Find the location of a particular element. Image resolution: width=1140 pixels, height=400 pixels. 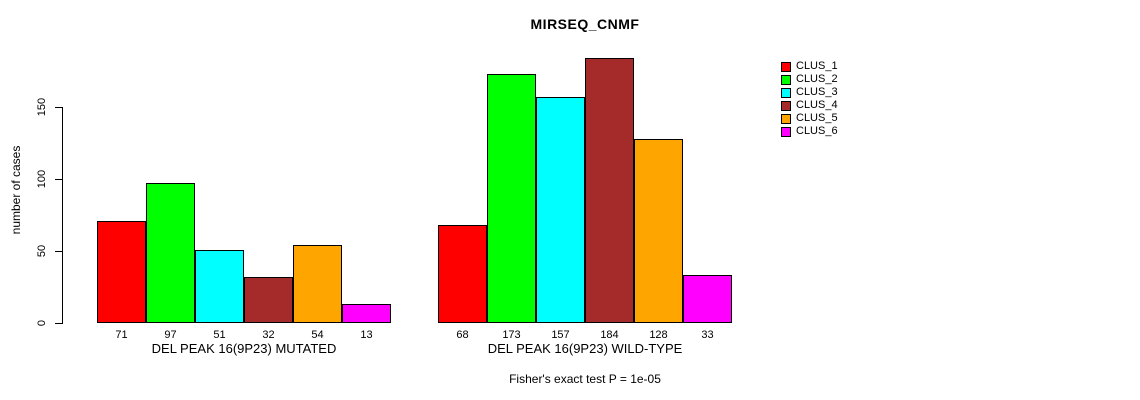

bar-value-label: 71 is located at coordinates (121, 335).